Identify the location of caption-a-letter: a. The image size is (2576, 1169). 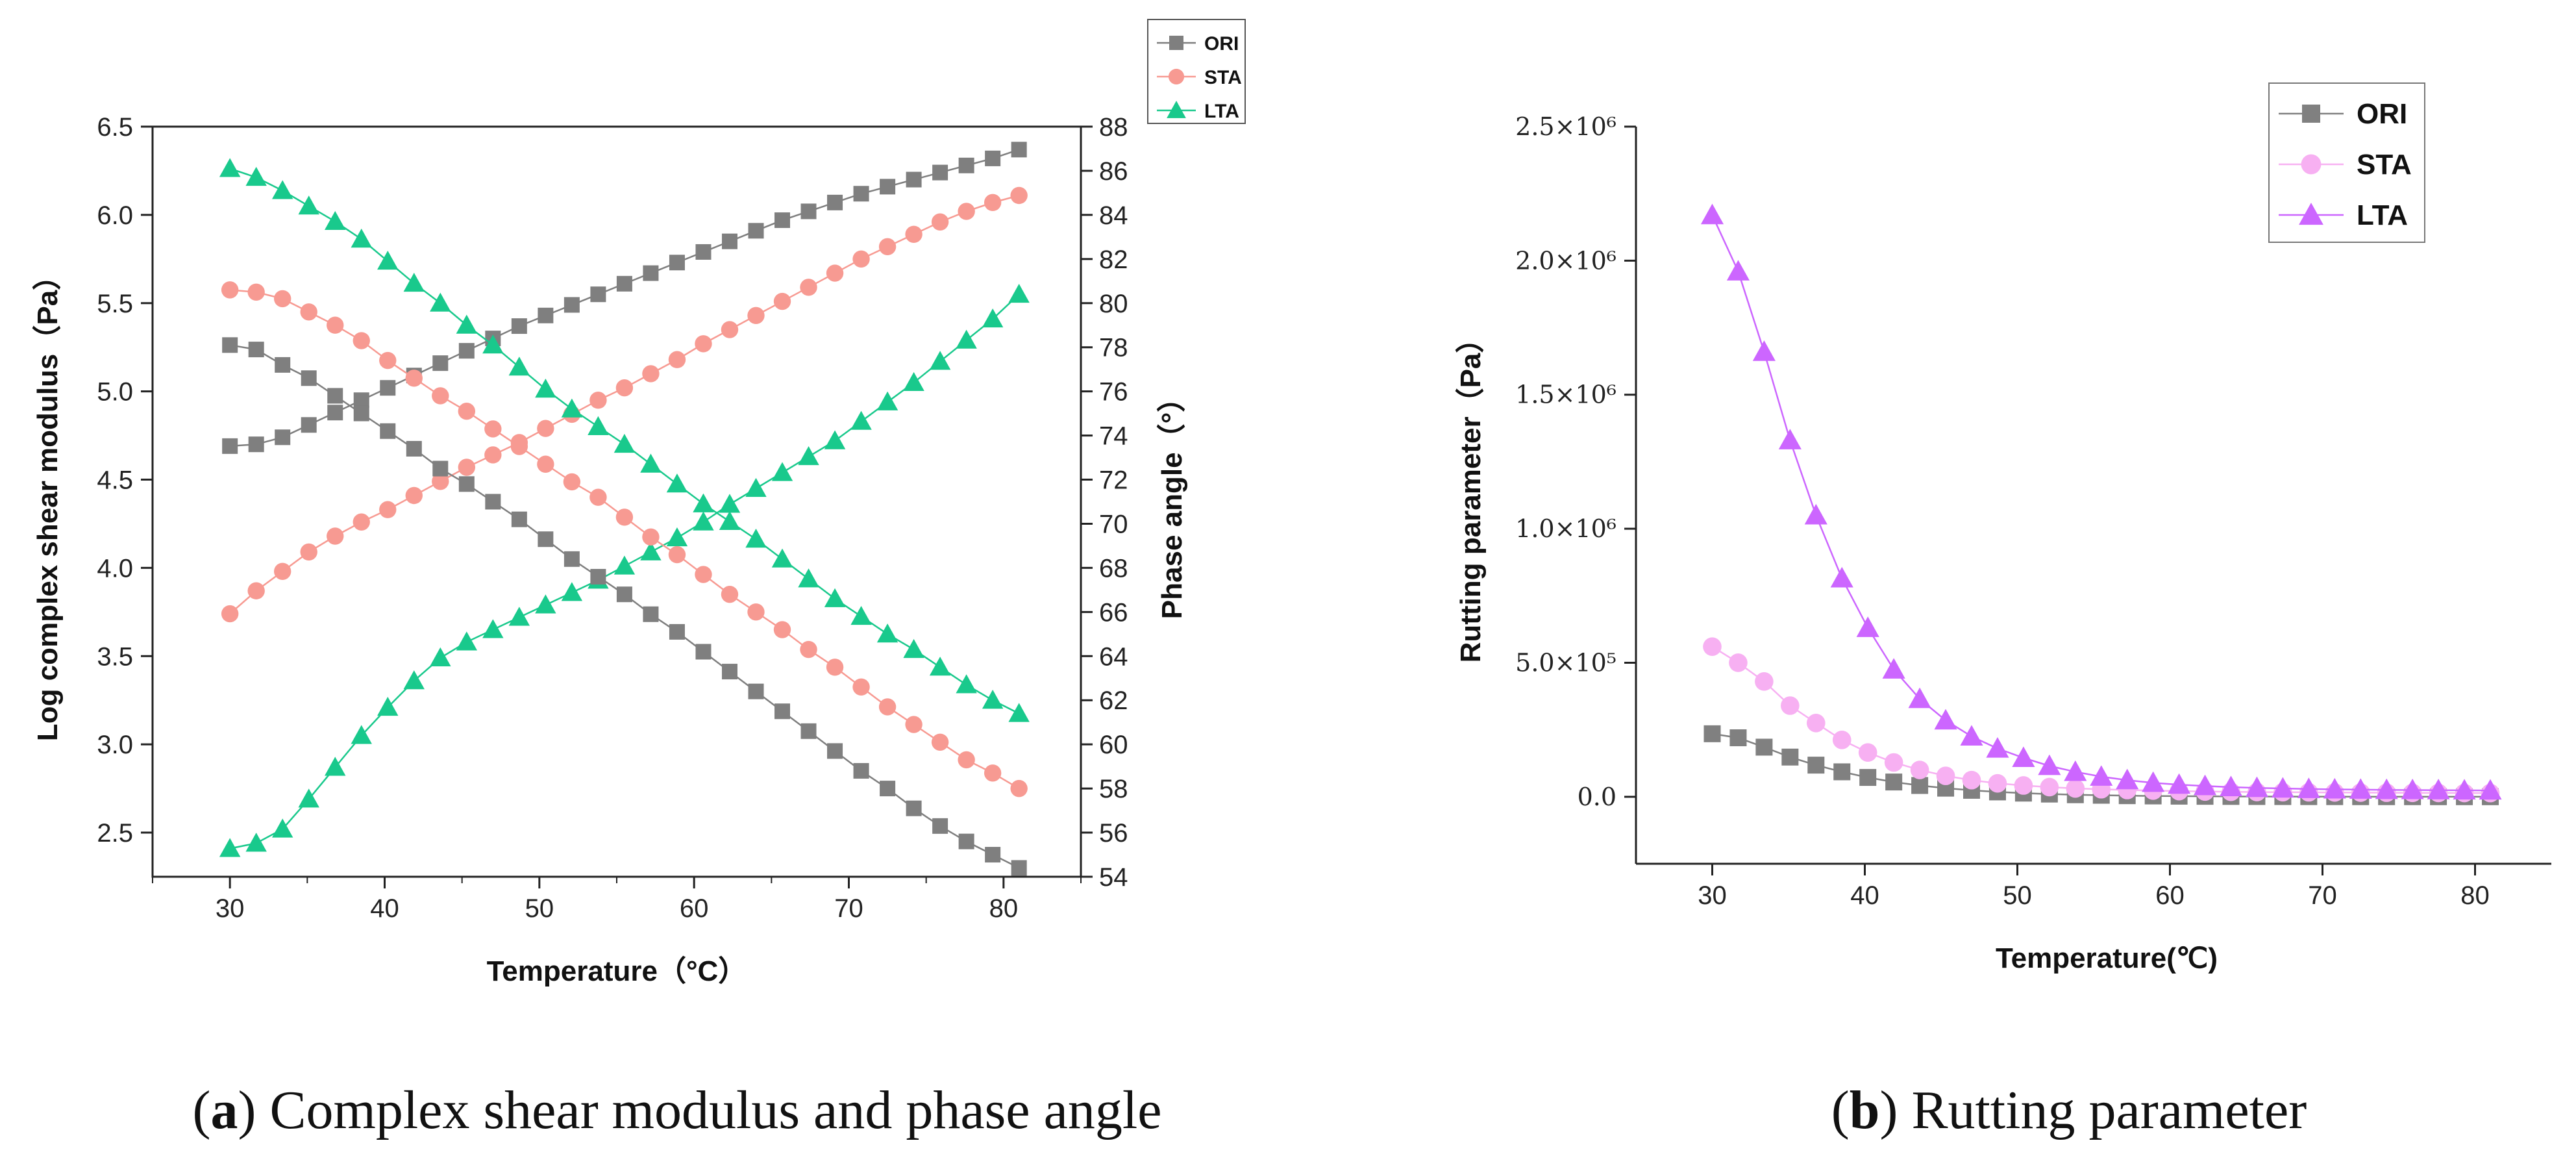
(224, 1110).